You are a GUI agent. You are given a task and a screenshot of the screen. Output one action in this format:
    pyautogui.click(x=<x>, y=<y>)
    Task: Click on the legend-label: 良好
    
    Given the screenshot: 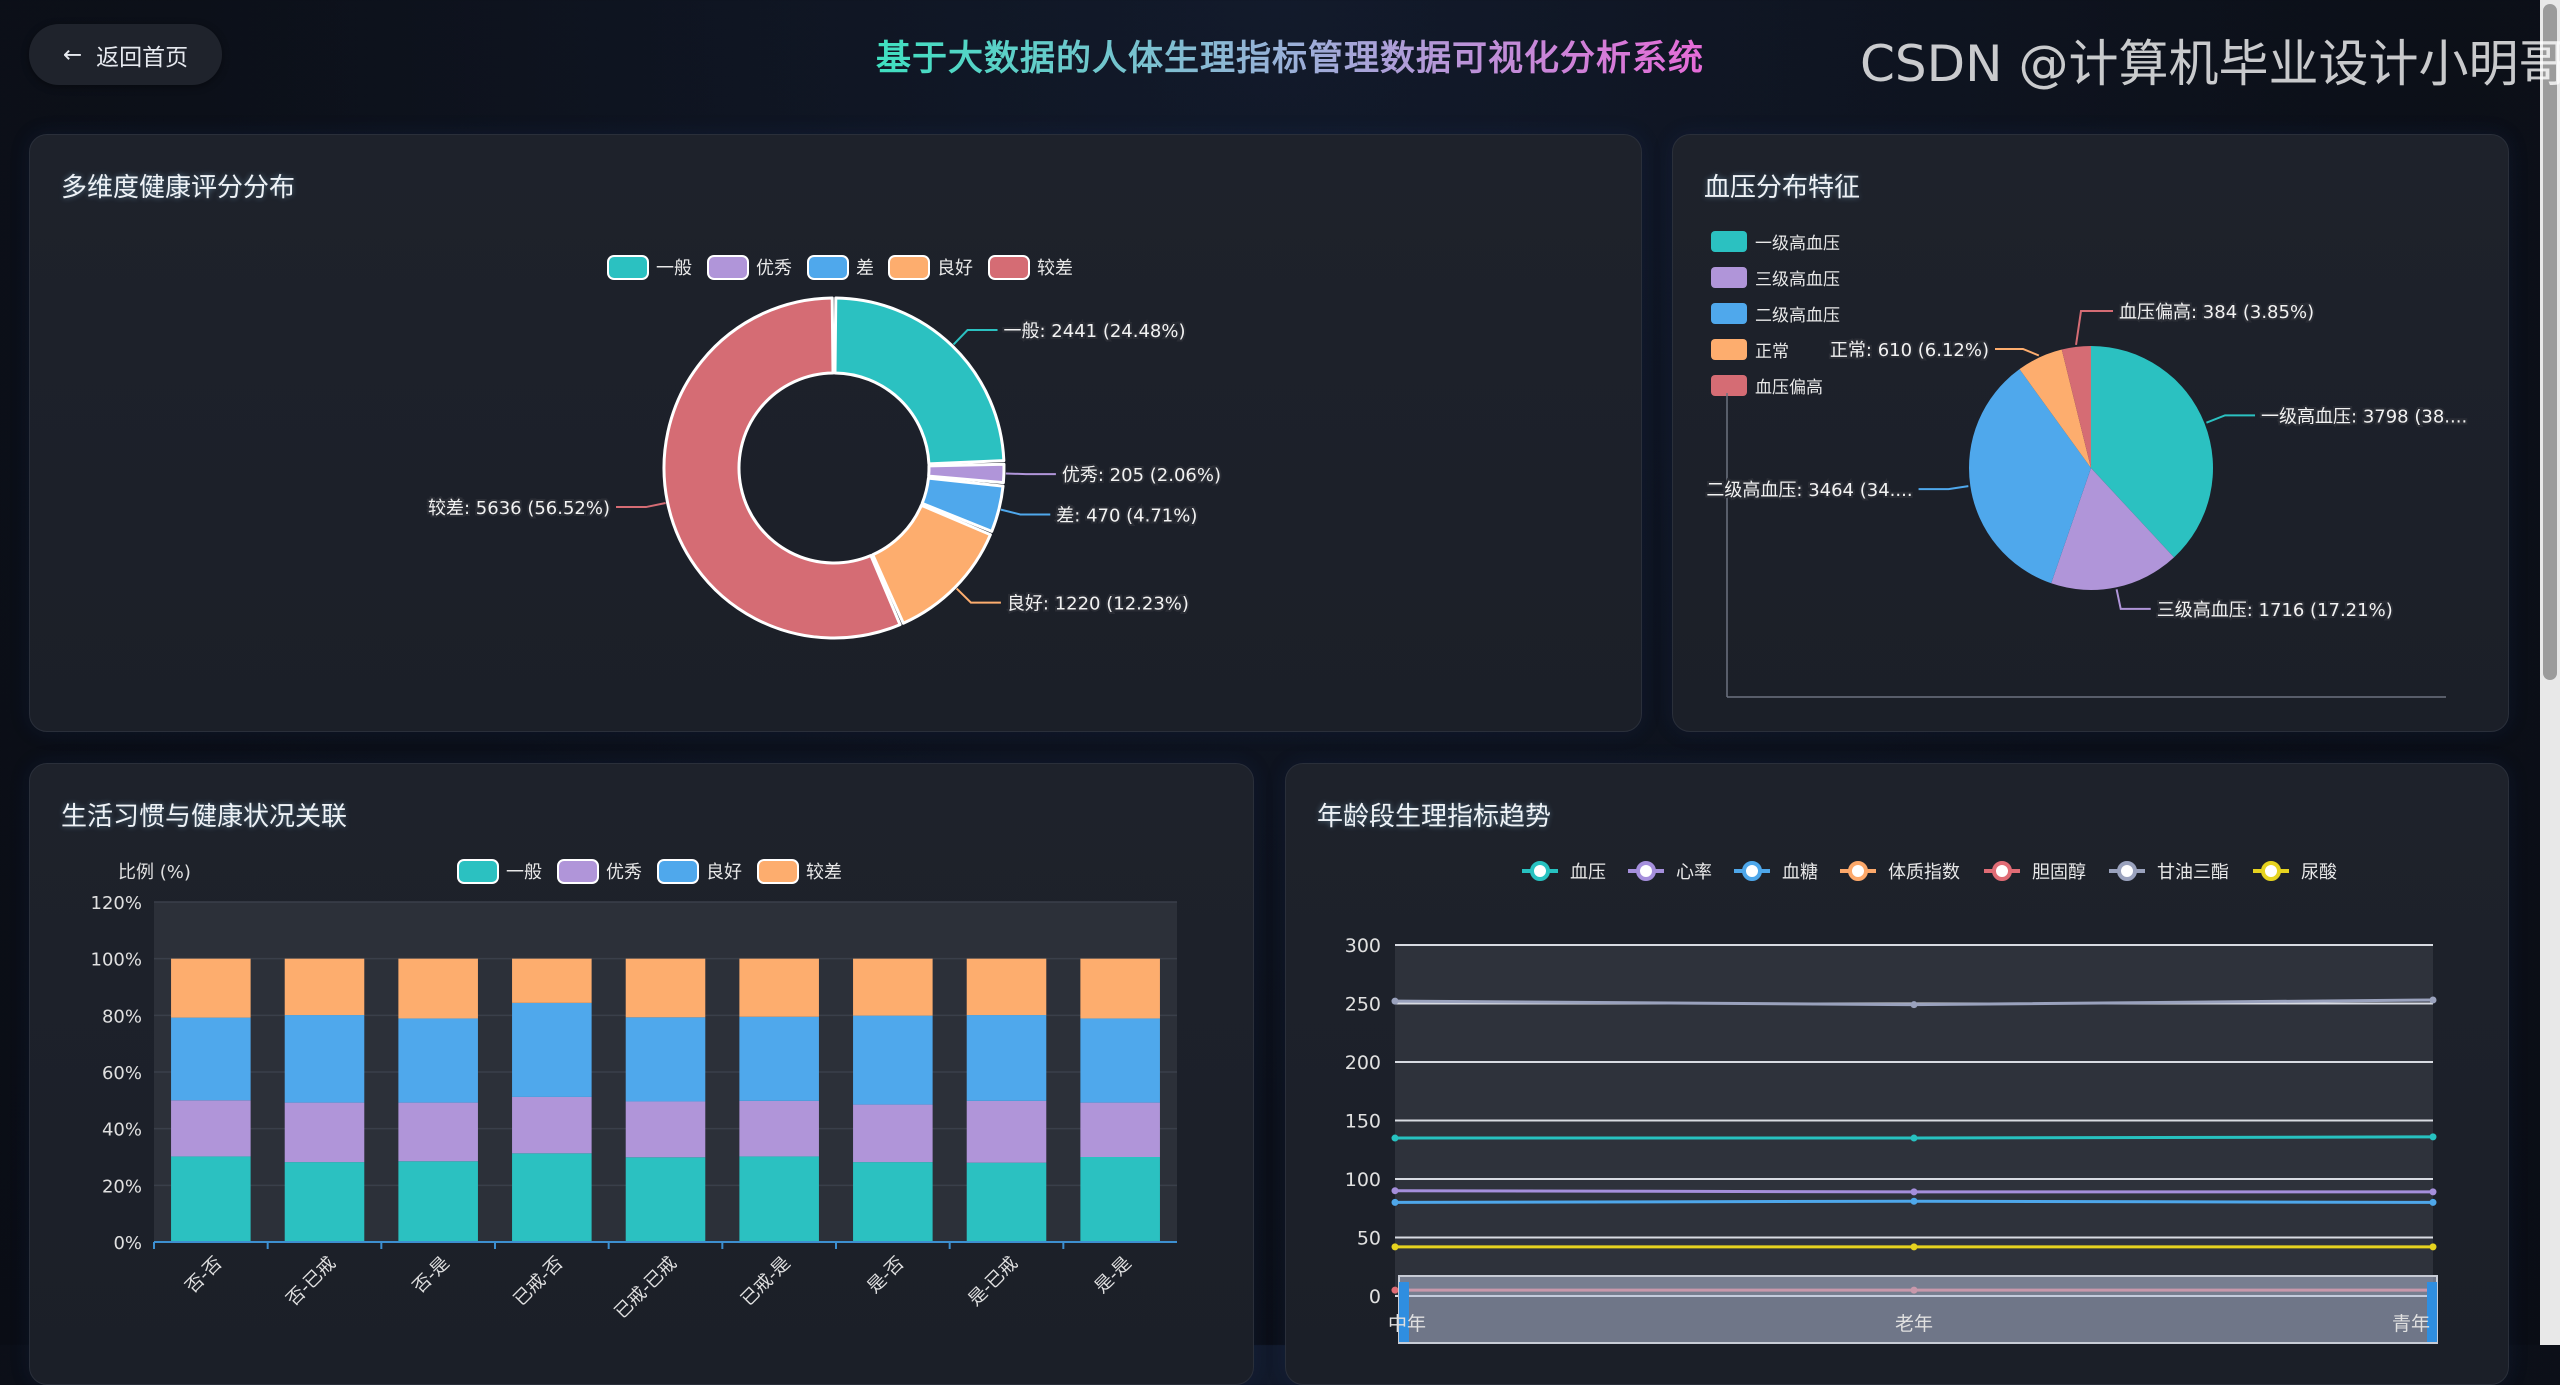 What is the action you would take?
    pyautogui.click(x=955, y=268)
    